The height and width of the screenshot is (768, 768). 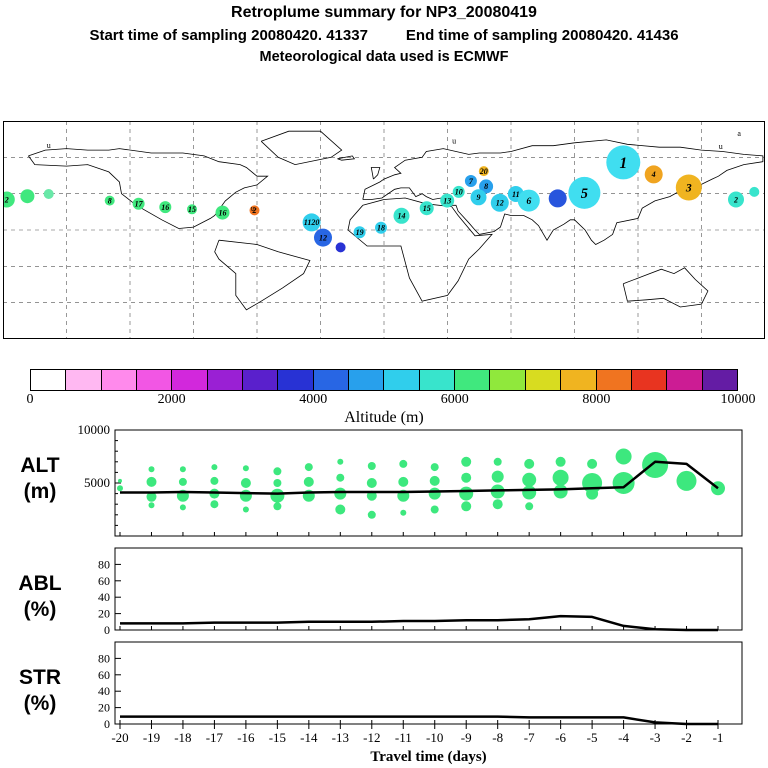 What do you see at coordinates (228, 35) in the screenshot?
I see `start-time-label: Start time of sampling 20080420. 41337` at bounding box center [228, 35].